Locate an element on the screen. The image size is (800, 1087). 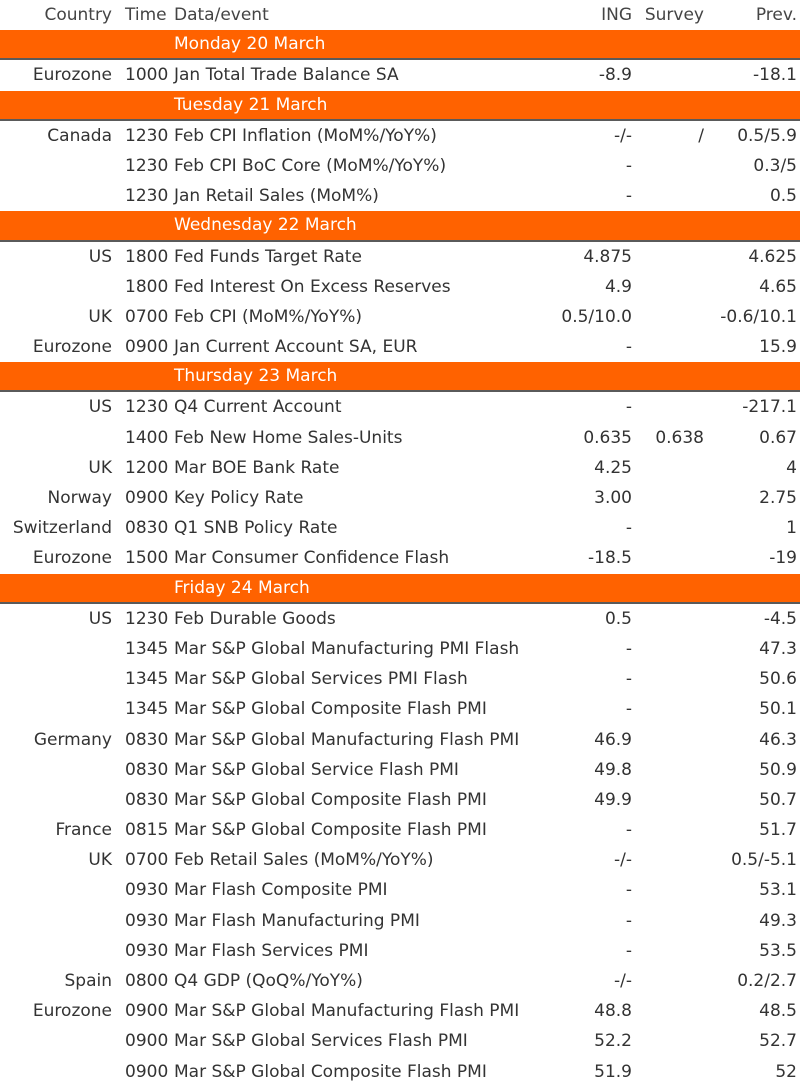
event-cell: Feb New Home Sales-Units is located at coordinates (288, 437).